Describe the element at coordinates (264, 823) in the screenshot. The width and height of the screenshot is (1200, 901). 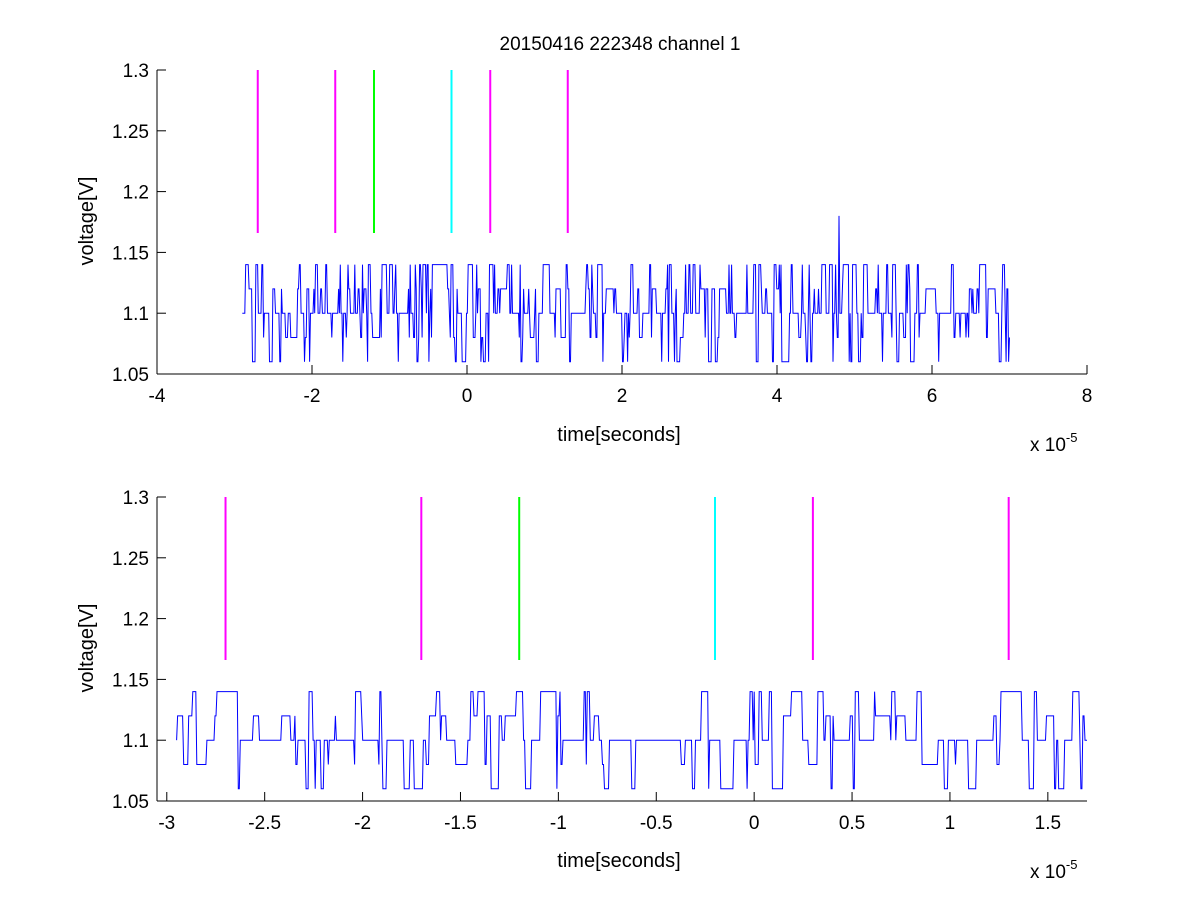
I see `x-tick-label: -2.5` at that location.